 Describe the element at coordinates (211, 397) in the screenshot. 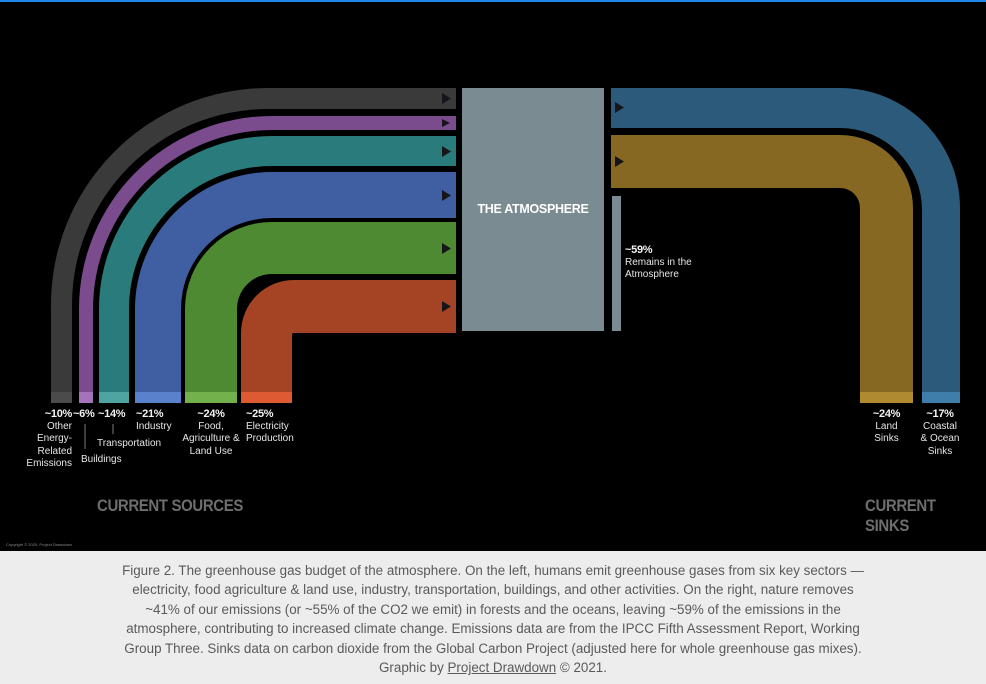

I see `swatch-food-agriculture` at that location.